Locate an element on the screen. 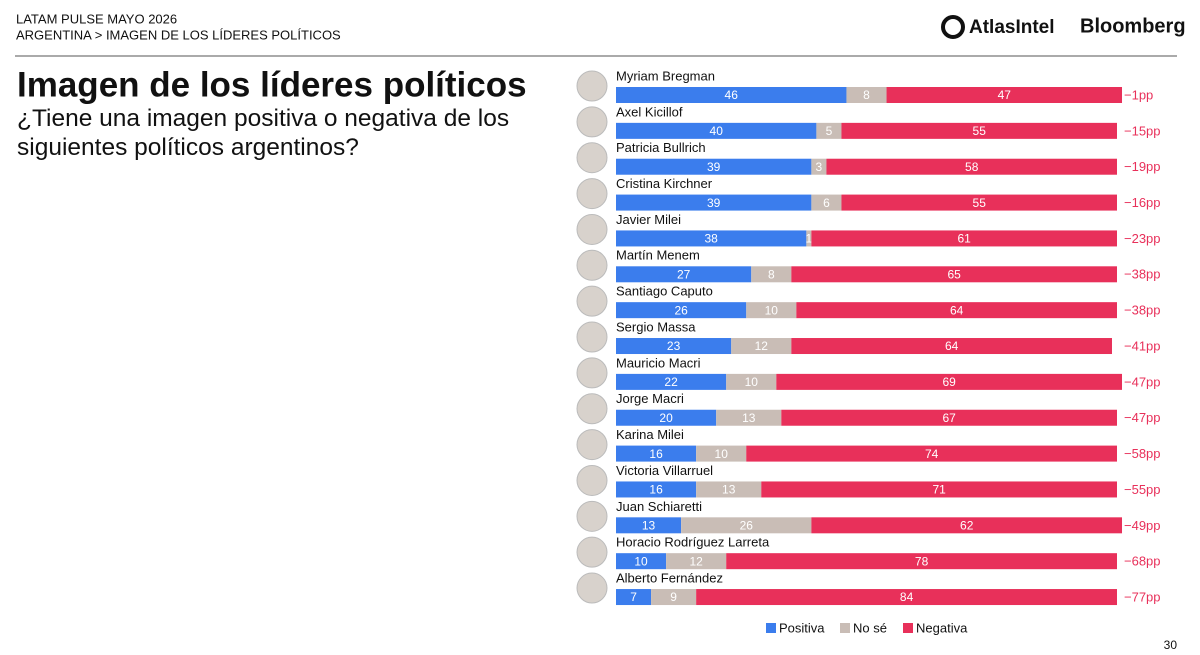 The width and height of the screenshot is (1200, 655). category-label: Jorge Macri is located at coordinates (650, 398).